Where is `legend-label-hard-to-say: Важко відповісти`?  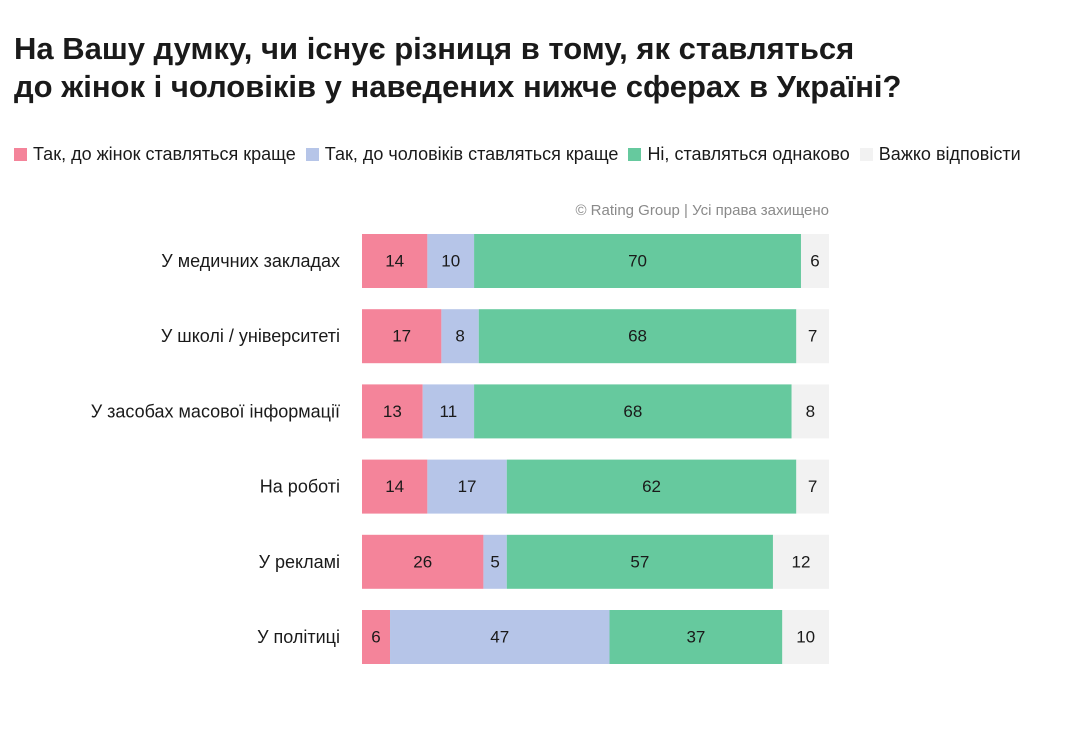
legend-label-hard-to-say: Важко відповісти is located at coordinates (949, 153).